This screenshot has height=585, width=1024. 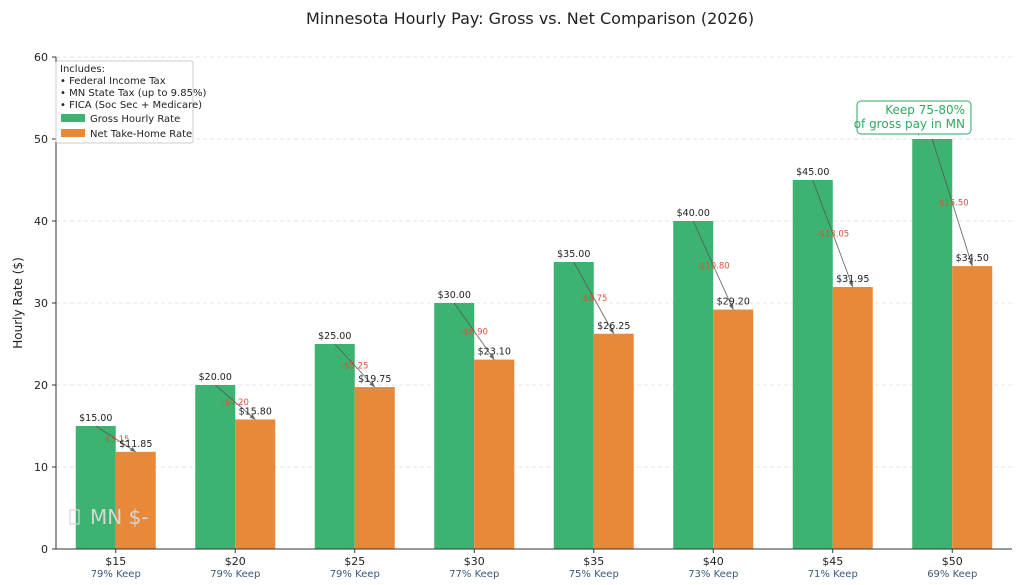 I want to click on y-axis-label: Hourly Rate ($), so click(x=18, y=302).